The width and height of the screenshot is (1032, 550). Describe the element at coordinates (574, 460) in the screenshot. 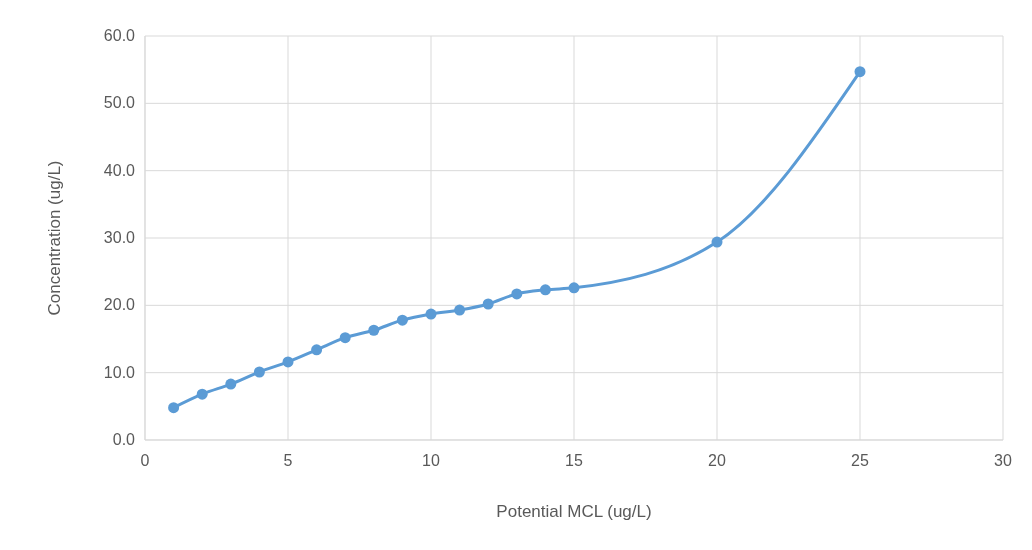

I see `x-tick-label: 15` at that location.